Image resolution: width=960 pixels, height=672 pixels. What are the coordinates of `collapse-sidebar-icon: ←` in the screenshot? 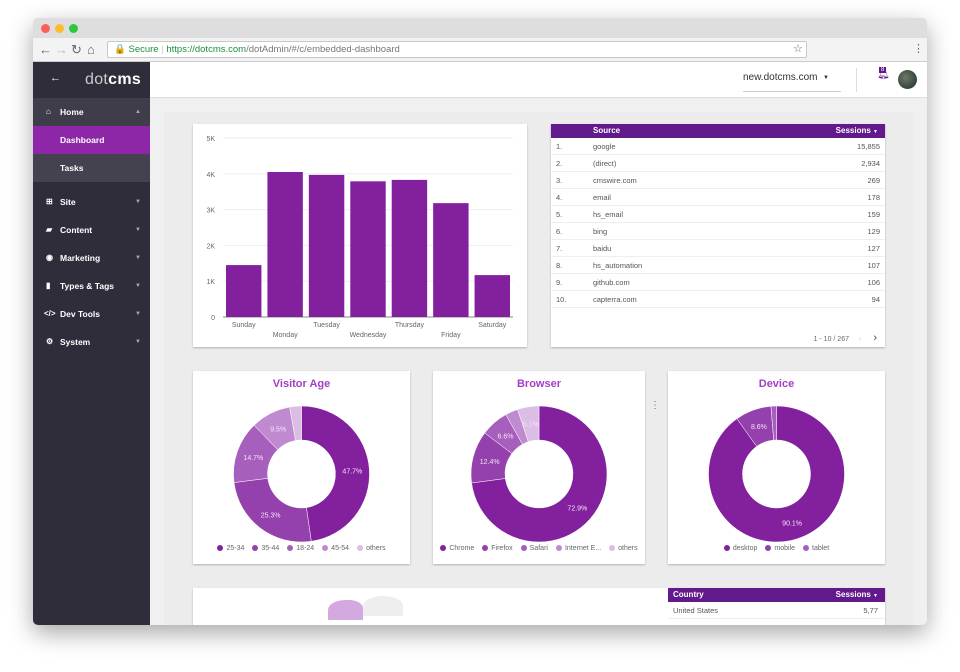 It's located at (55, 78).